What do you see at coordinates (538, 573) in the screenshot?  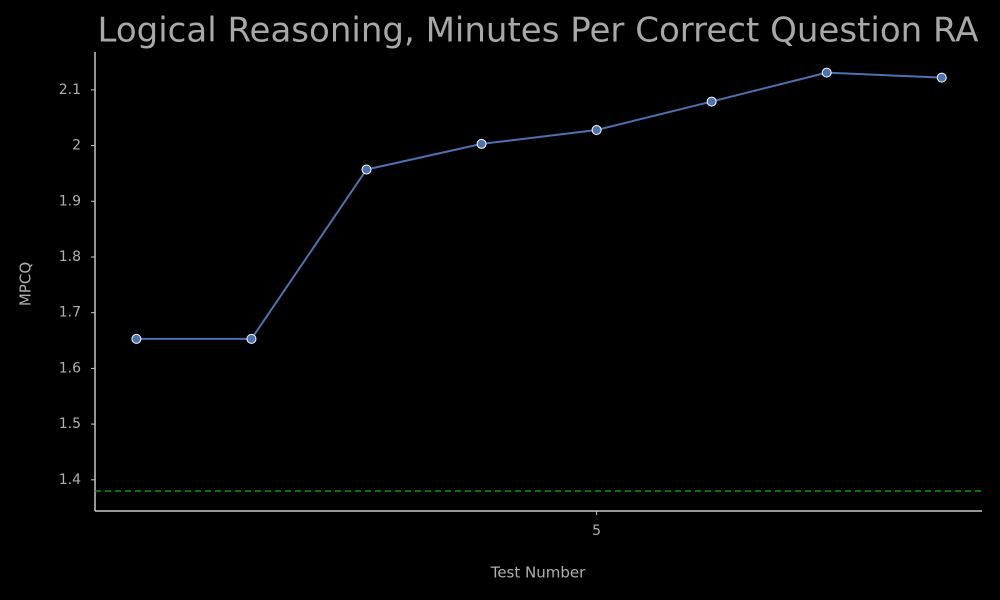 I see `x-axis-label: Test Number` at bounding box center [538, 573].